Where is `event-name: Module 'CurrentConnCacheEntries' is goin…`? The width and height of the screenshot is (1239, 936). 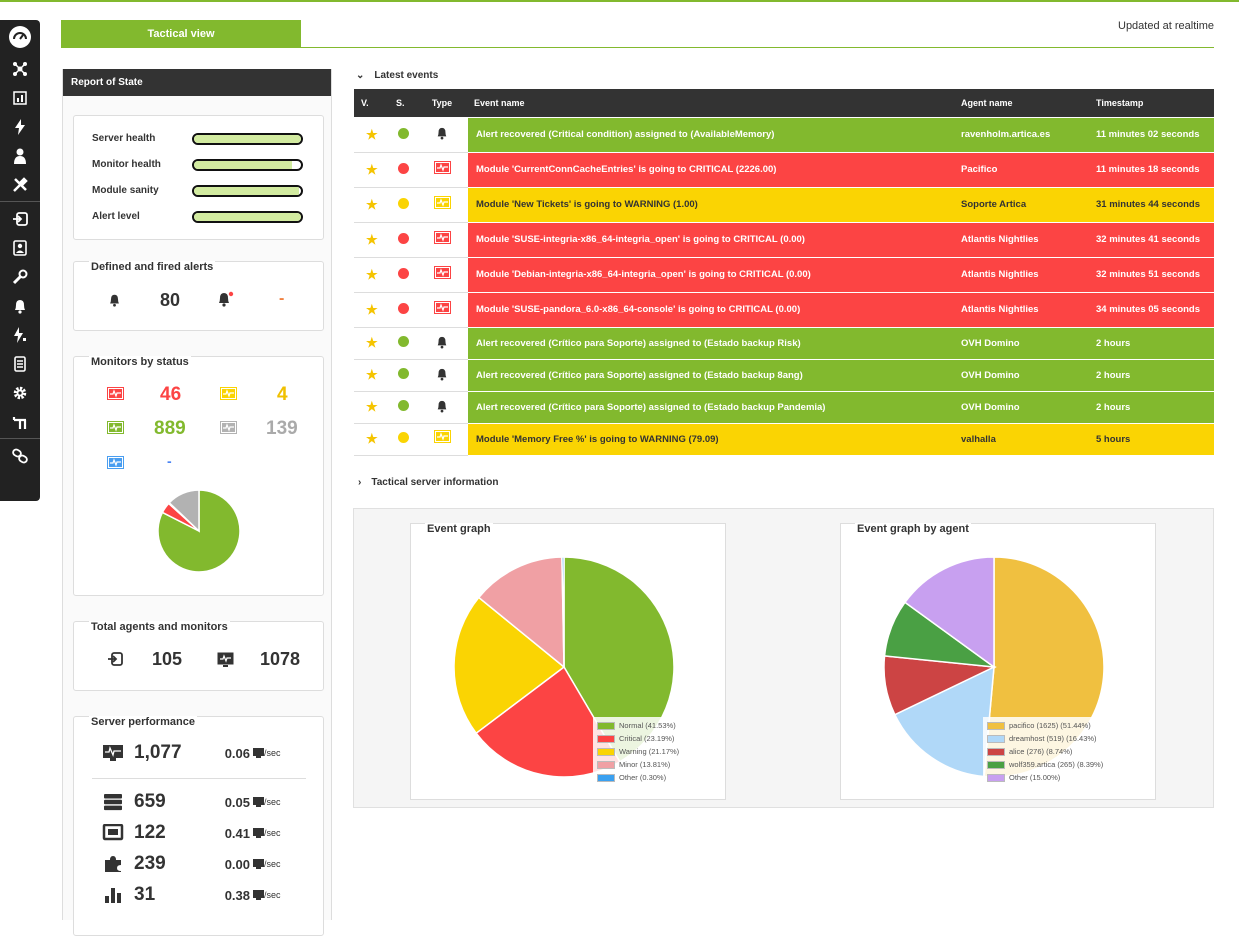
event-name: Module 'CurrentConnCacheEntries' is goin… is located at coordinates (714, 169).